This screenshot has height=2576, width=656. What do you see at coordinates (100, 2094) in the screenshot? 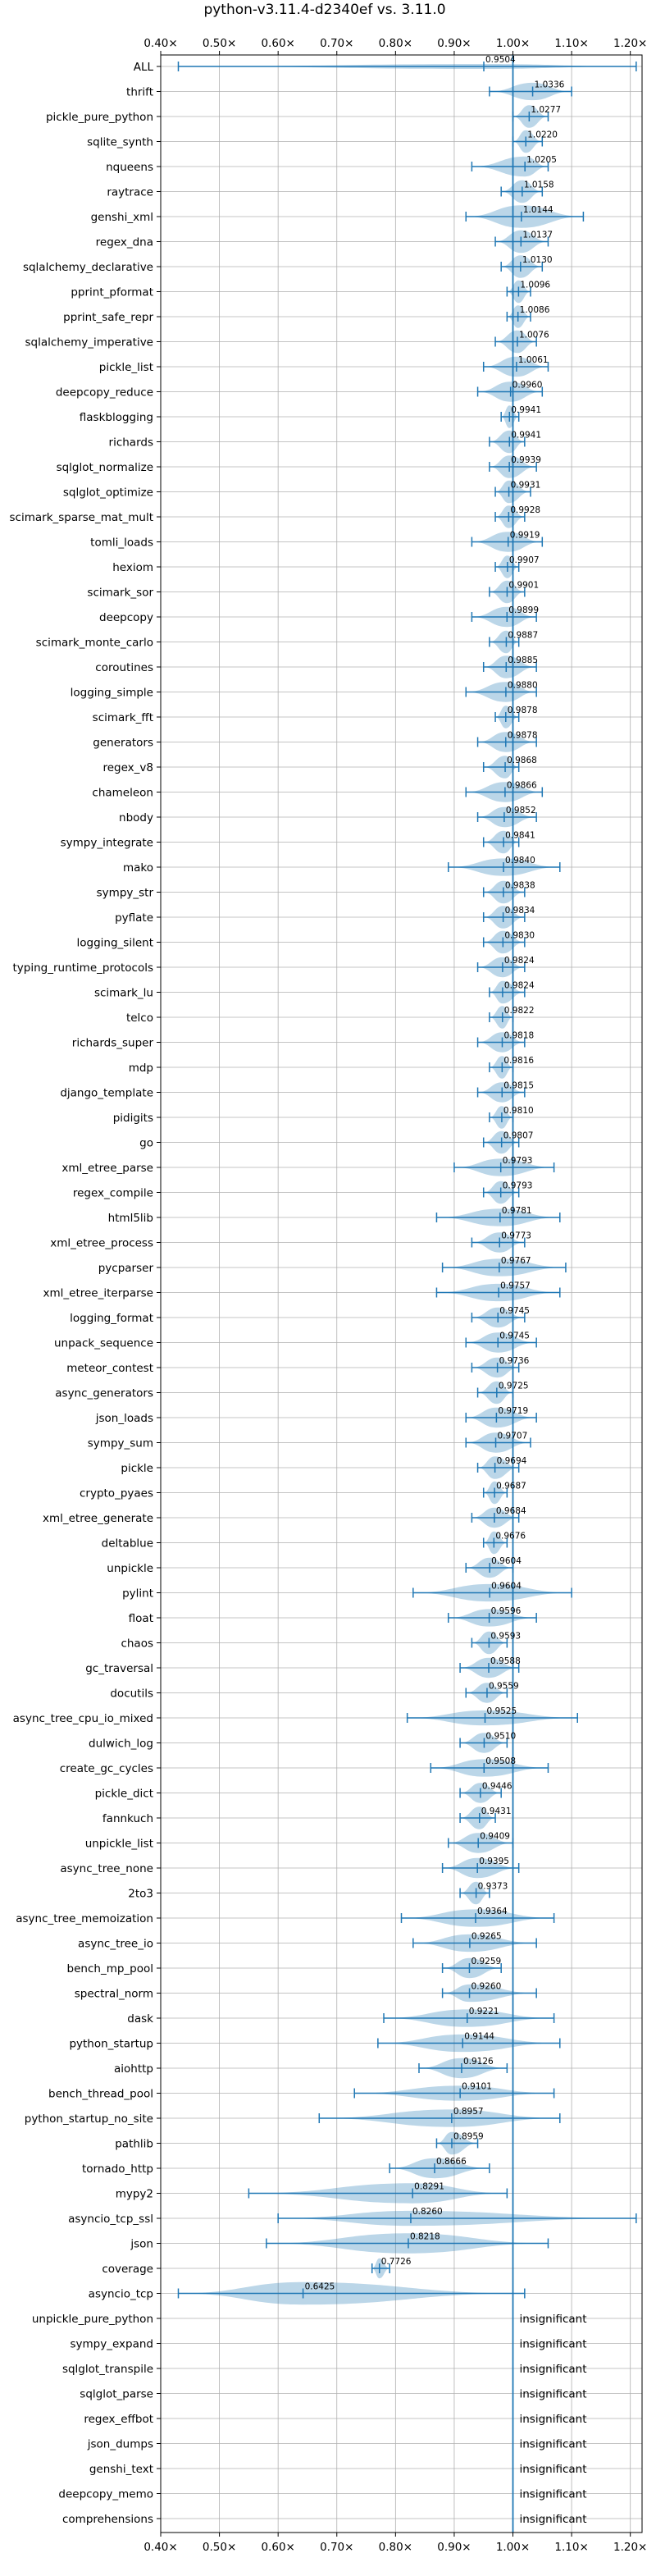
I see `y-tick-label-bench_thread_pool: bench_thread_pool` at bounding box center [100, 2094].